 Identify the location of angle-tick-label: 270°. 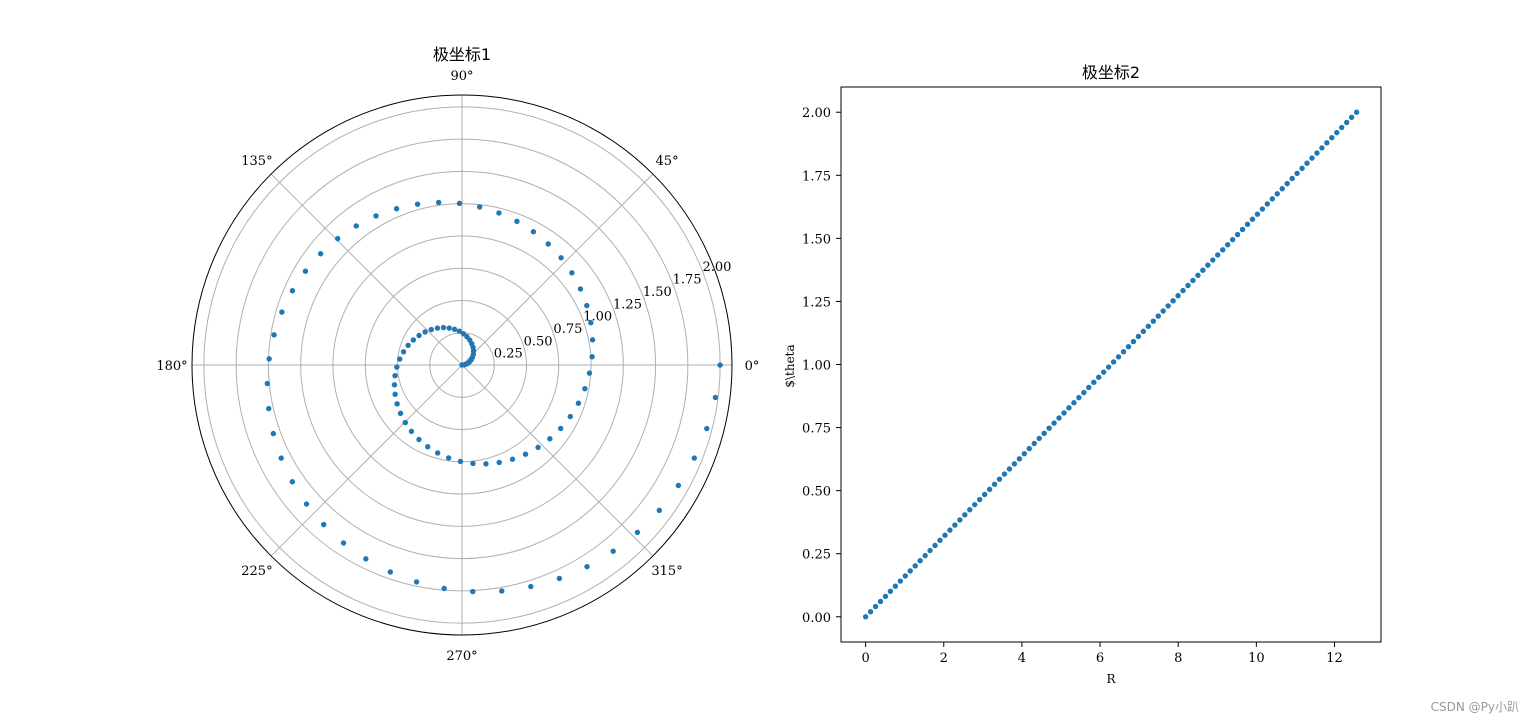
(461, 656).